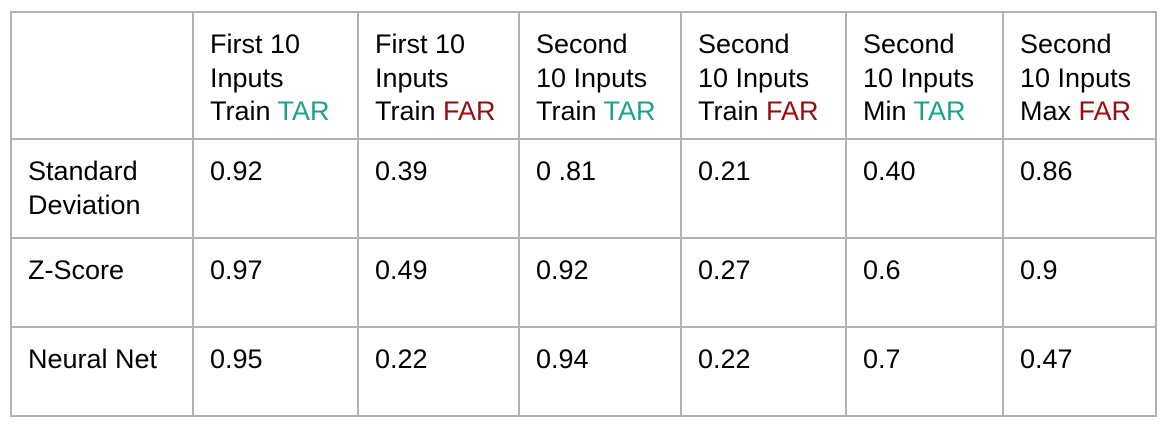 The width and height of the screenshot is (1164, 428). I want to click on header-line: Min TAR, so click(932, 112).